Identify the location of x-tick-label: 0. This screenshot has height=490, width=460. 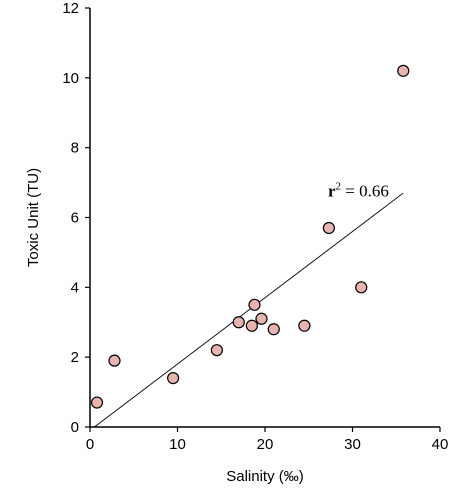
(90, 444).